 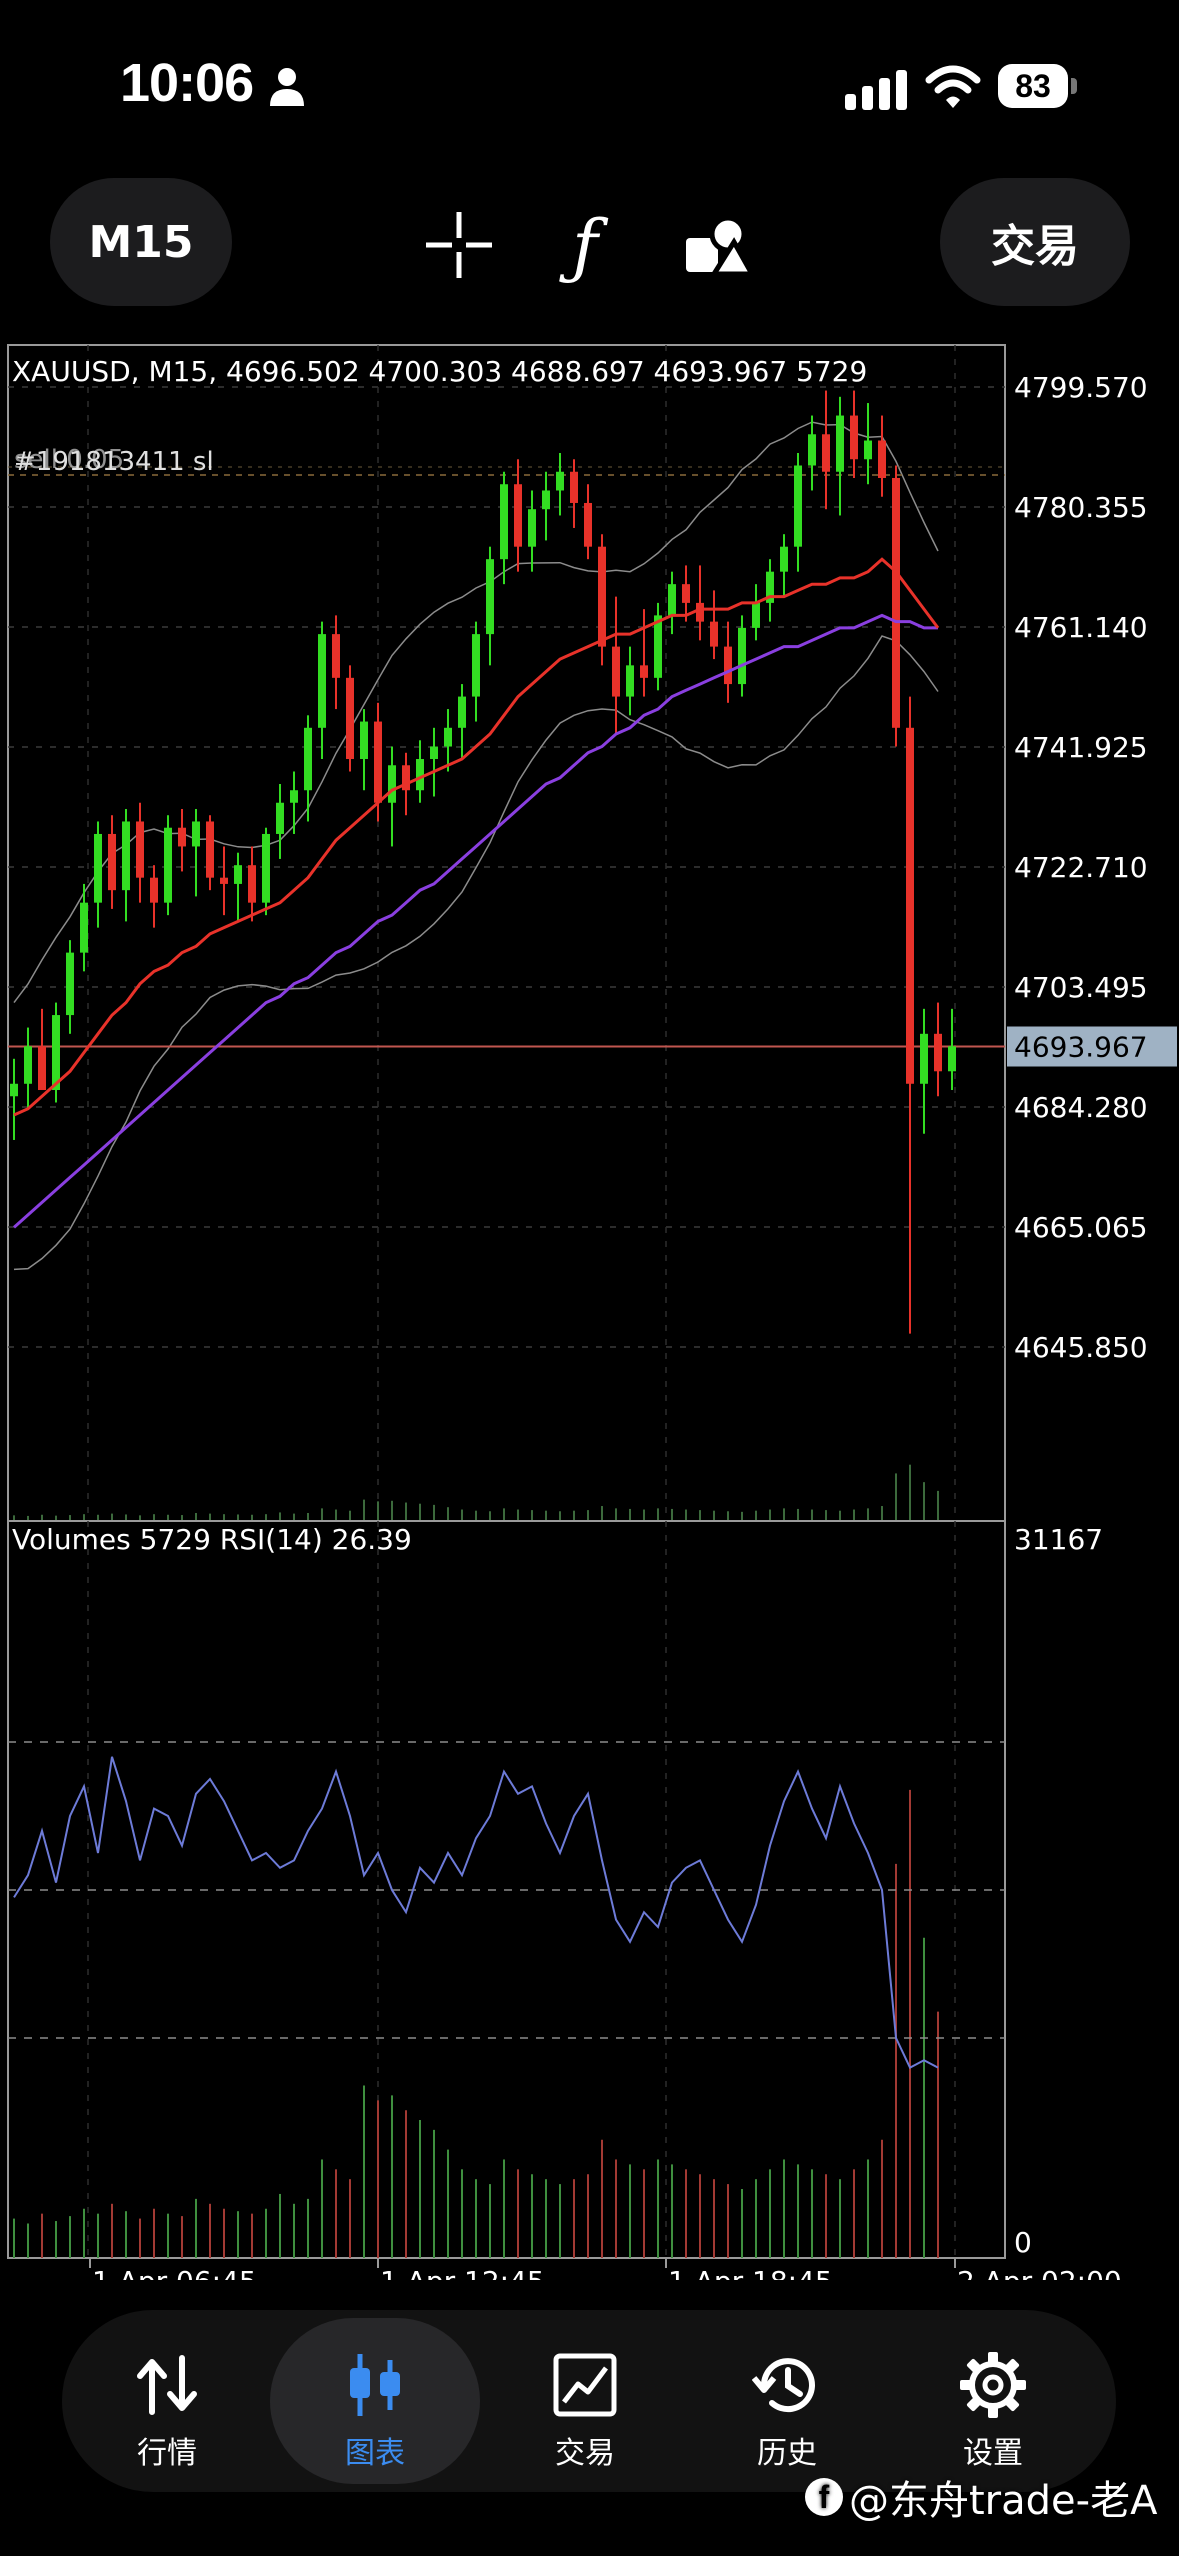 I want to click on price-axis-label: 4684.280, so click(x=1081, y=1107).